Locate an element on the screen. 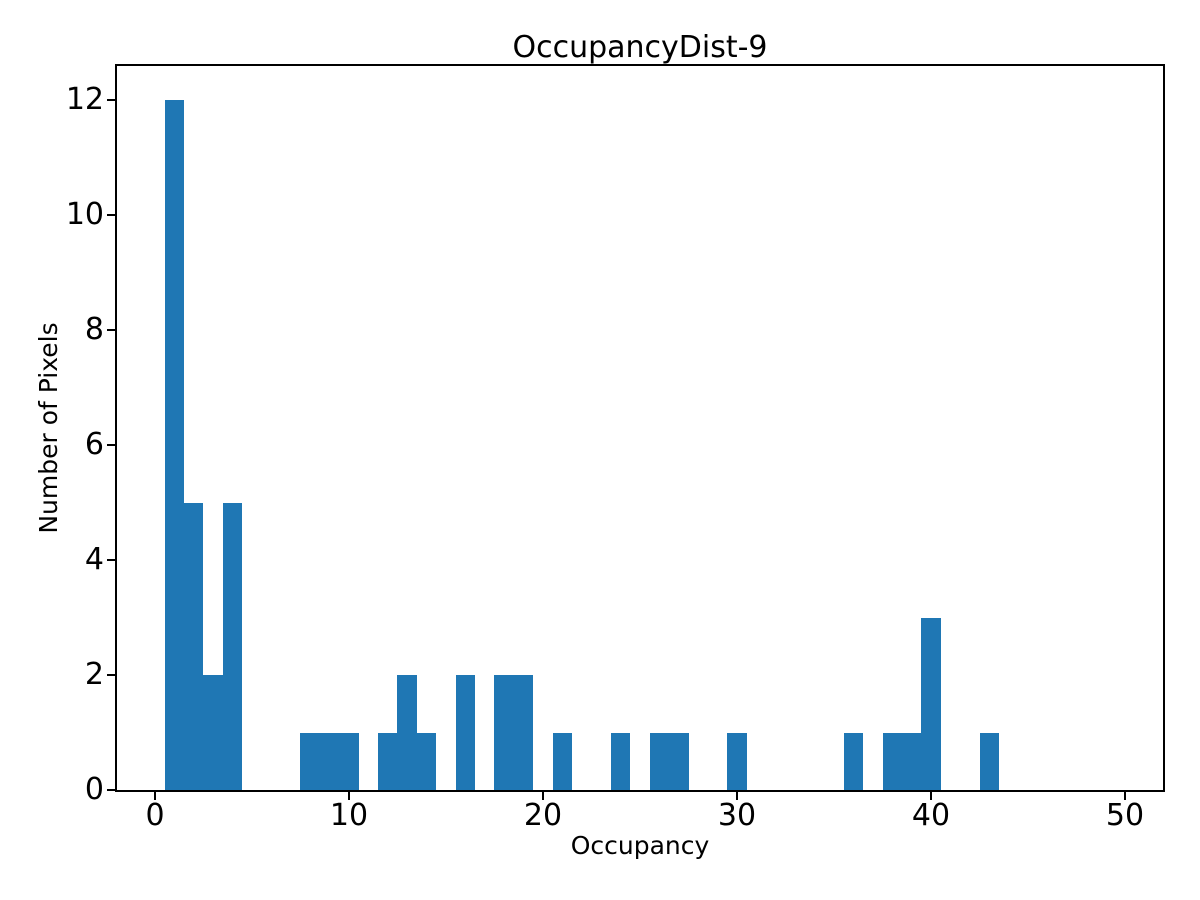 The width and height of the screenshot is (1200, 900). y-tick-label: 12 is located at coordinates (84, 99).